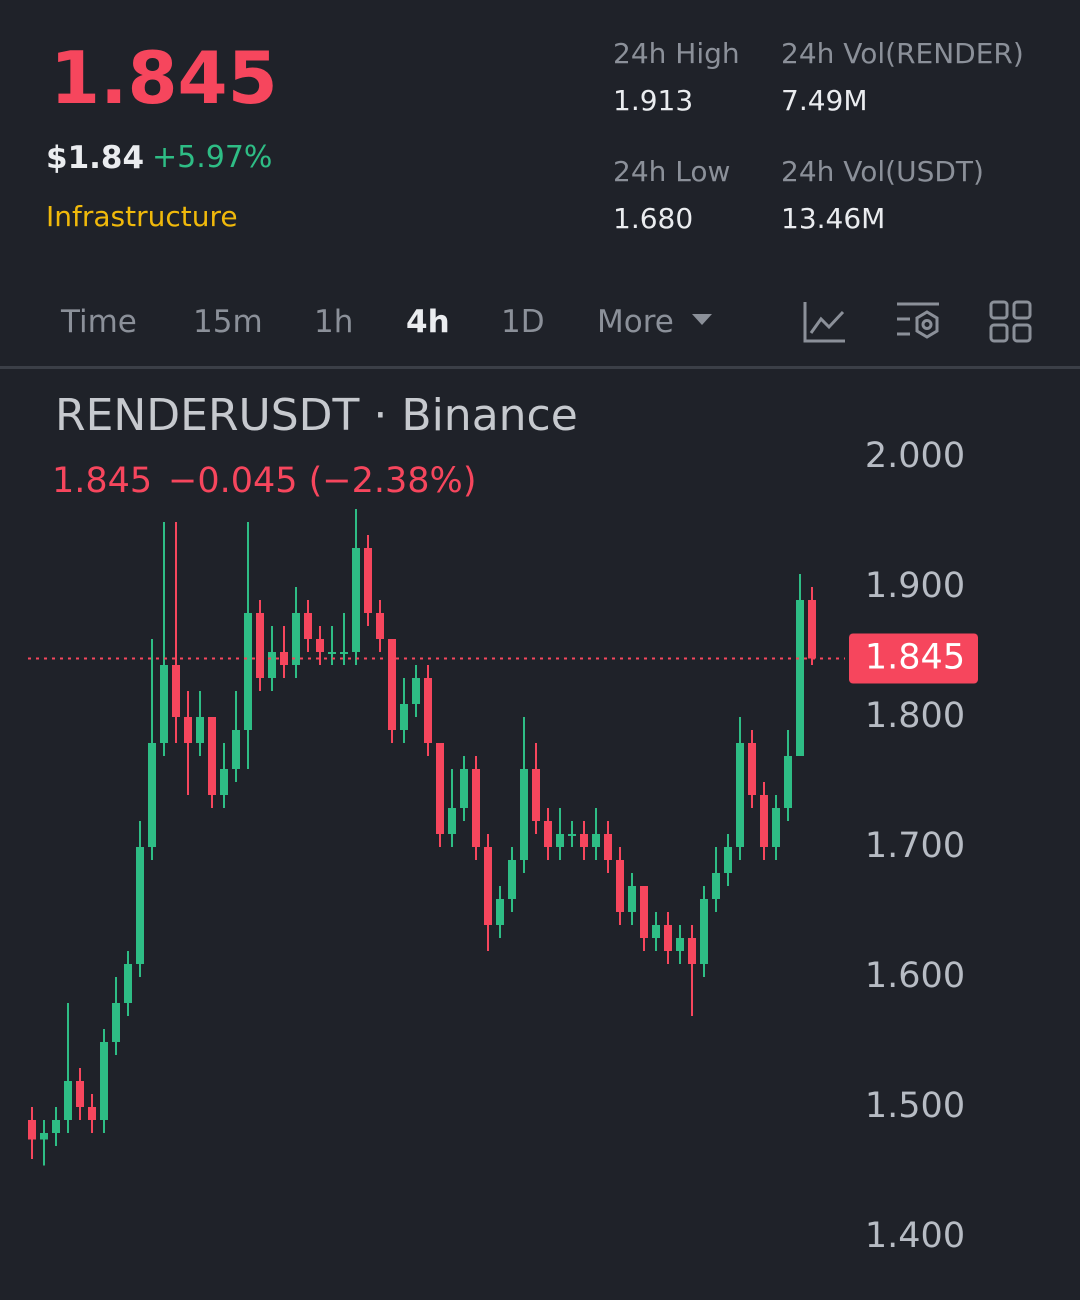 Image resolution: width=1080 pixels, height=1300 pixels. Describe the element at coordinates (915, 1106) in the screenshot. I see `y-tick-label: 1.500` at that location.